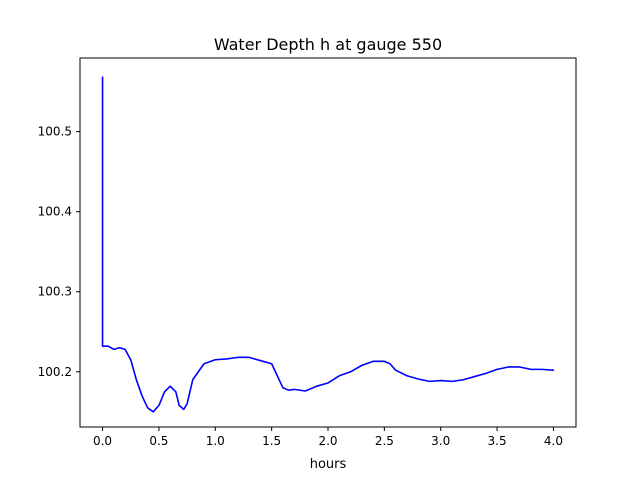 This screenshot has width=640, height=484. What do you see at coordinates (384, 441) in the screenshot?
I see `x-tick-label: 2.5` at bounding box center [384, 441].